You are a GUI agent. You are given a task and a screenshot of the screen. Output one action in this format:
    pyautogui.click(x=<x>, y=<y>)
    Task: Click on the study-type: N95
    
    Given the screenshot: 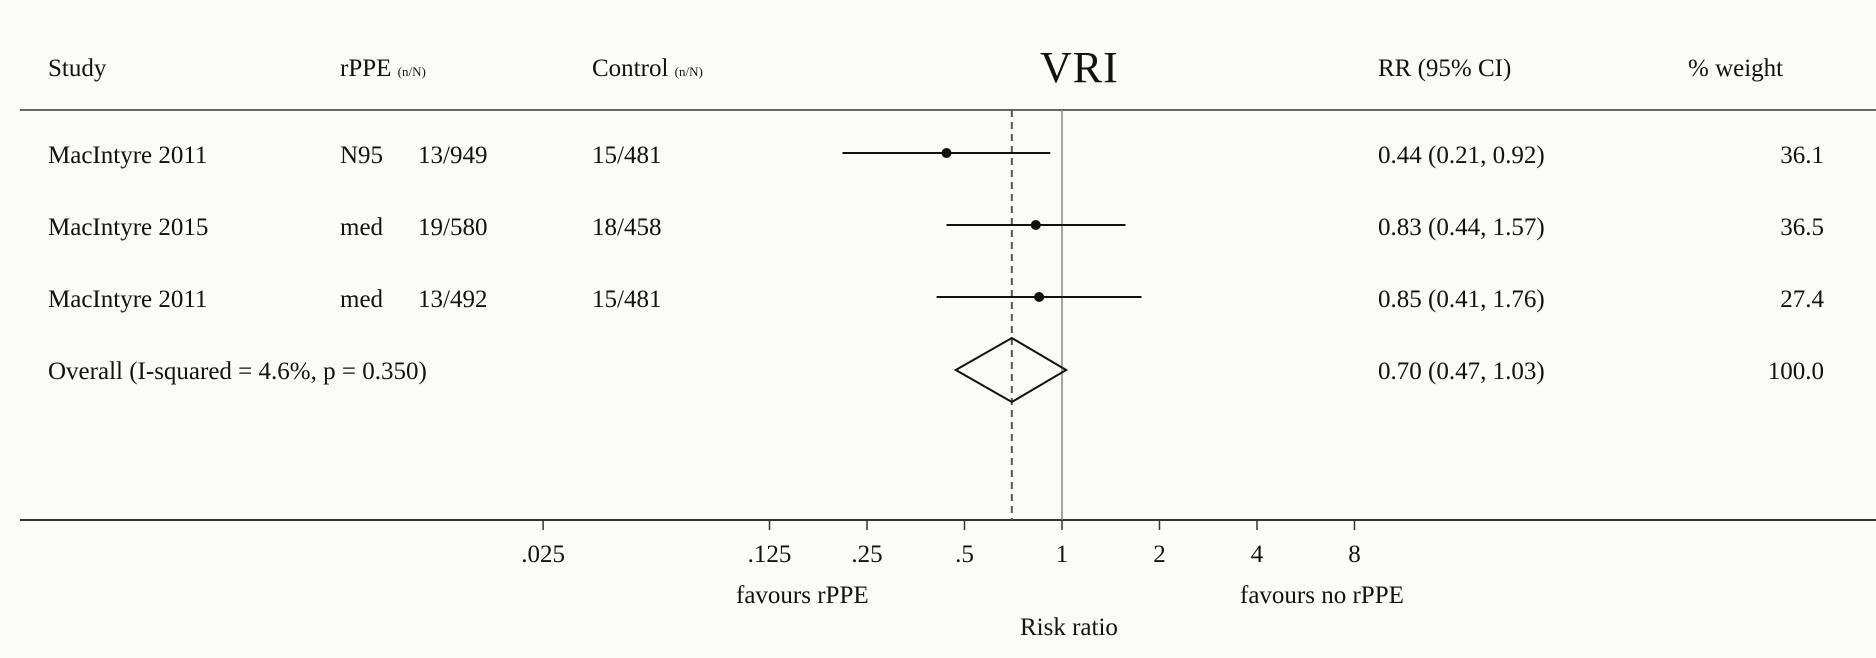 What is the action you would take?
    pyautogui.click(x=362, y=155)
    